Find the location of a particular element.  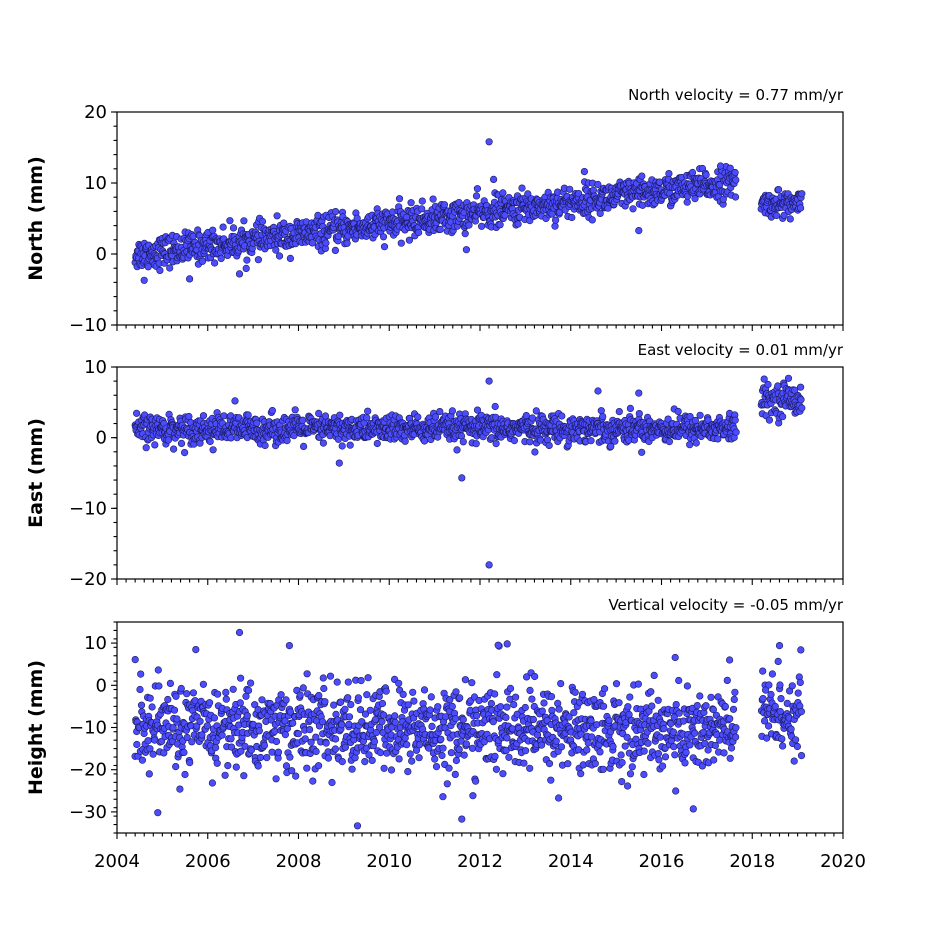

panel-title-height: Vertical velocity = -0.05 mm/yr is located at coordinates (725, 605).